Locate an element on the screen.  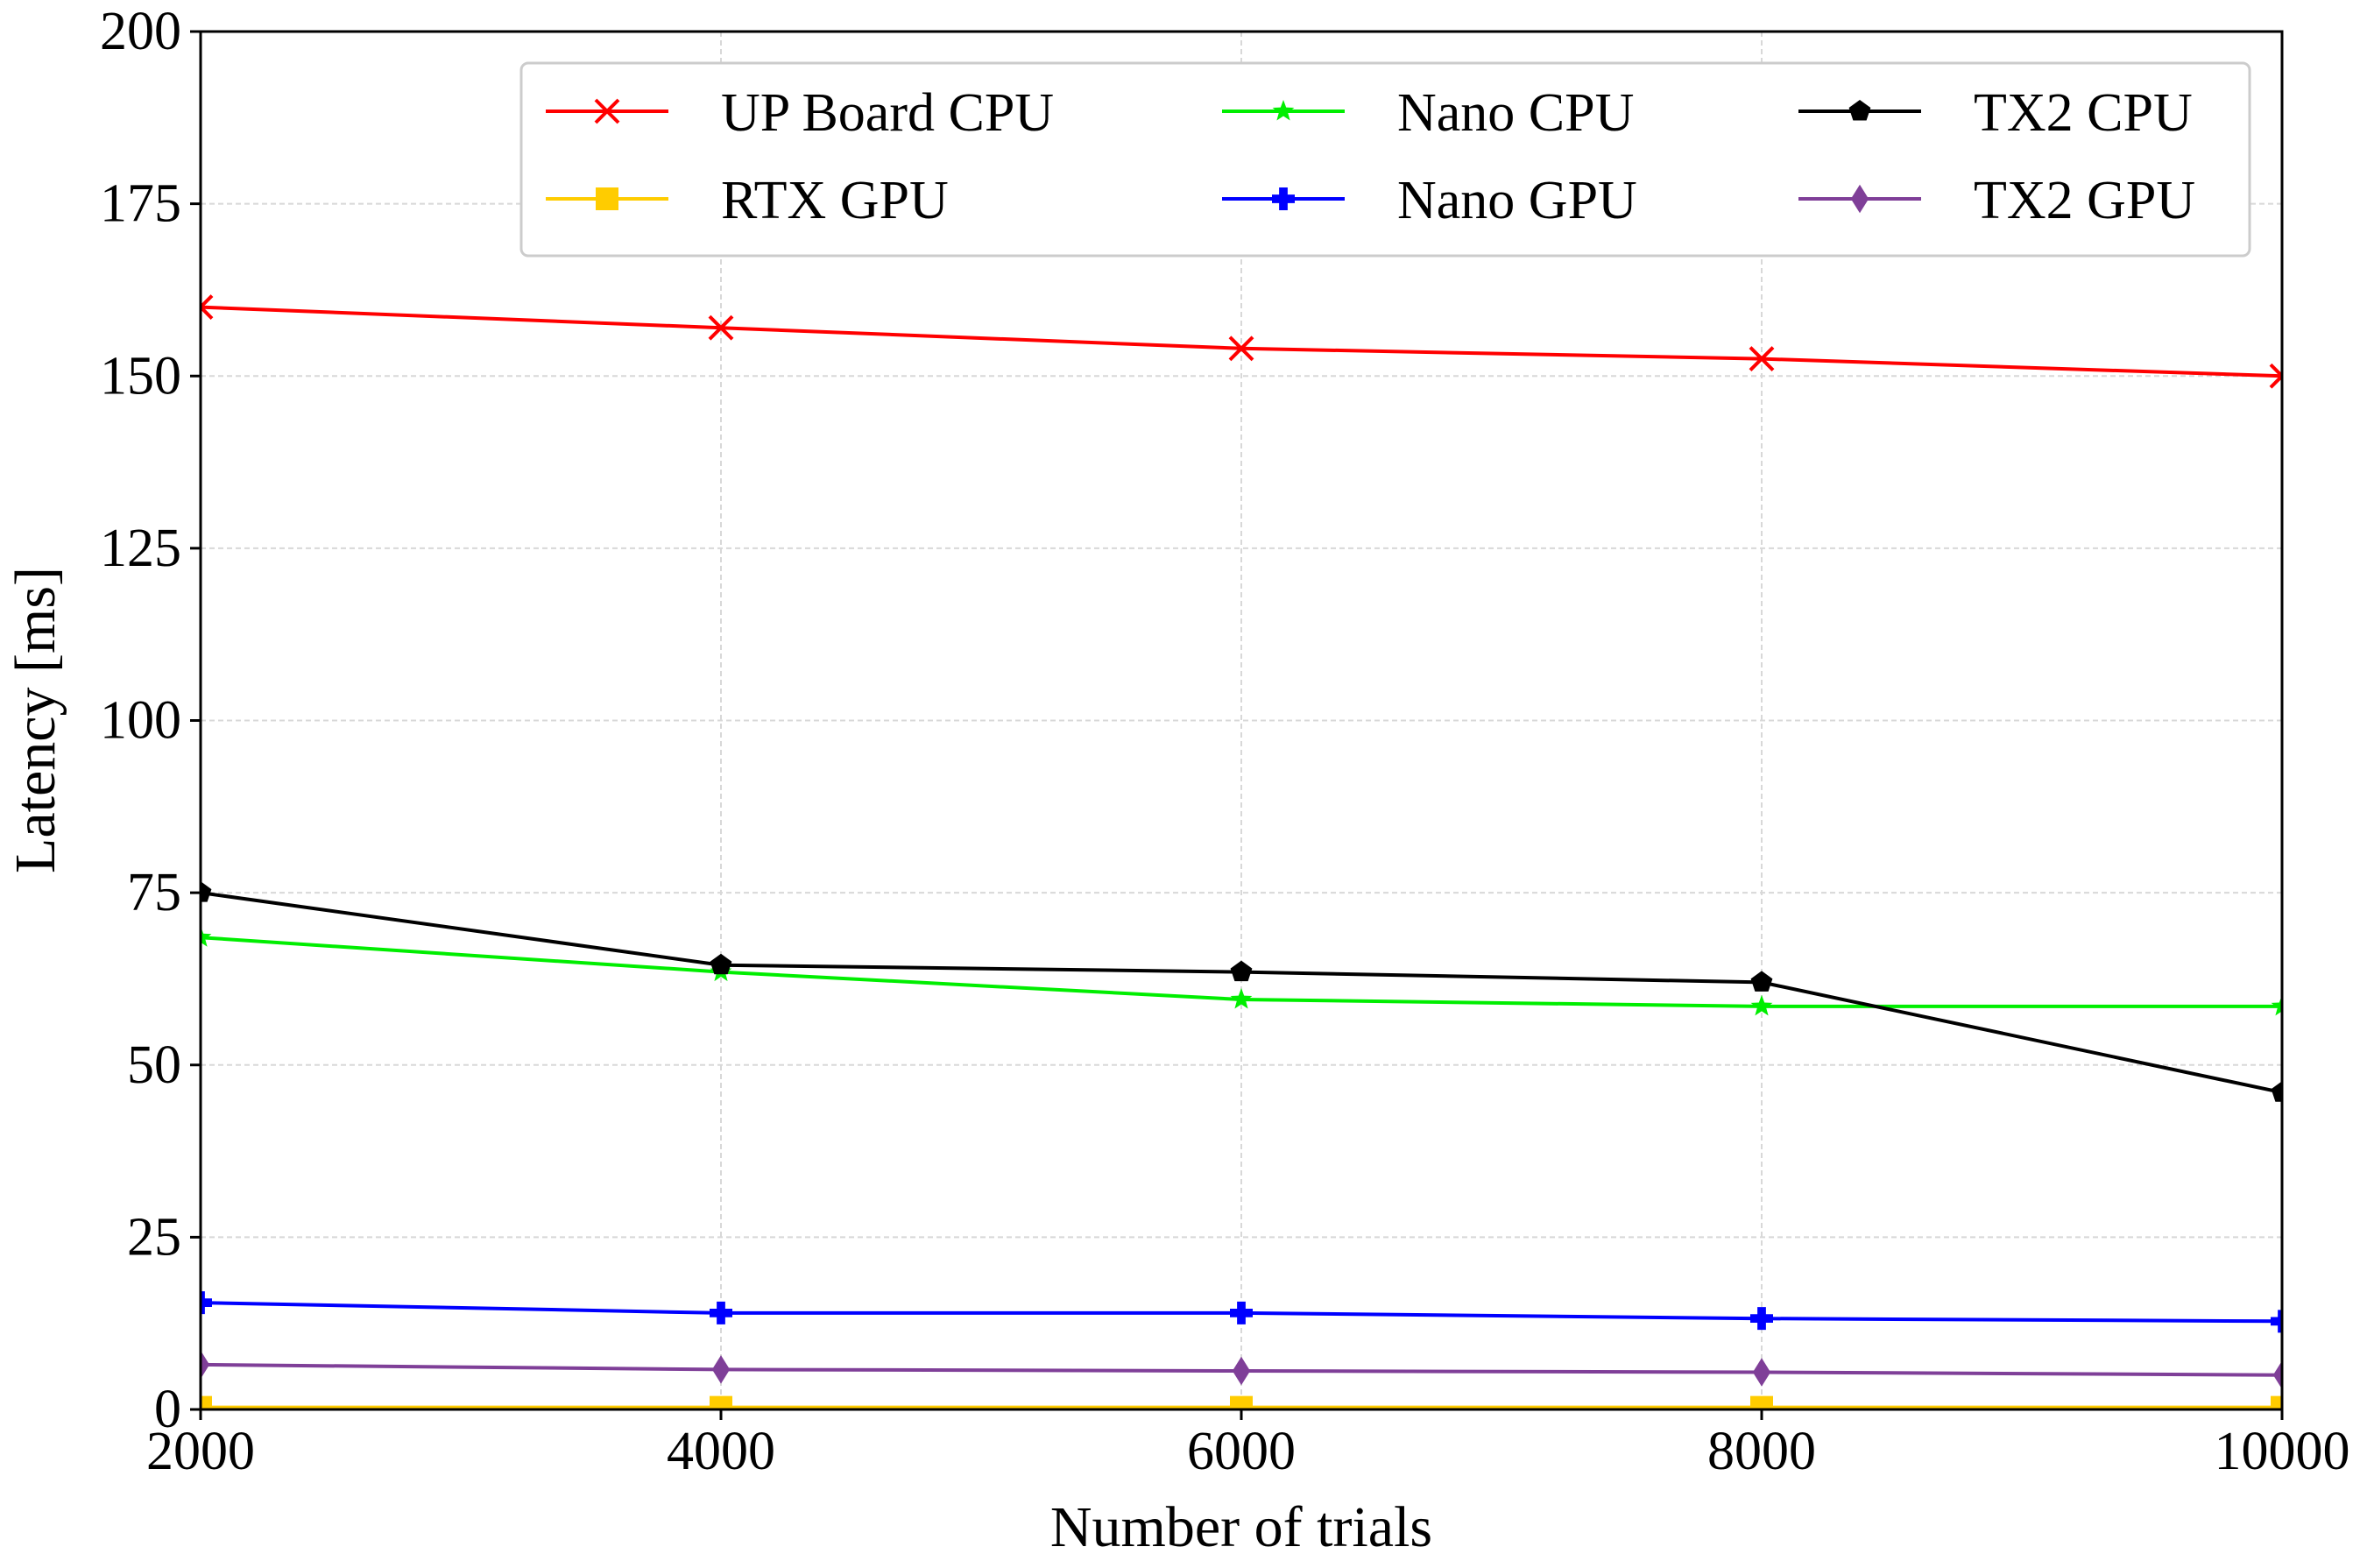
y-tick-label: 150 is located at coordinates (140, 376).